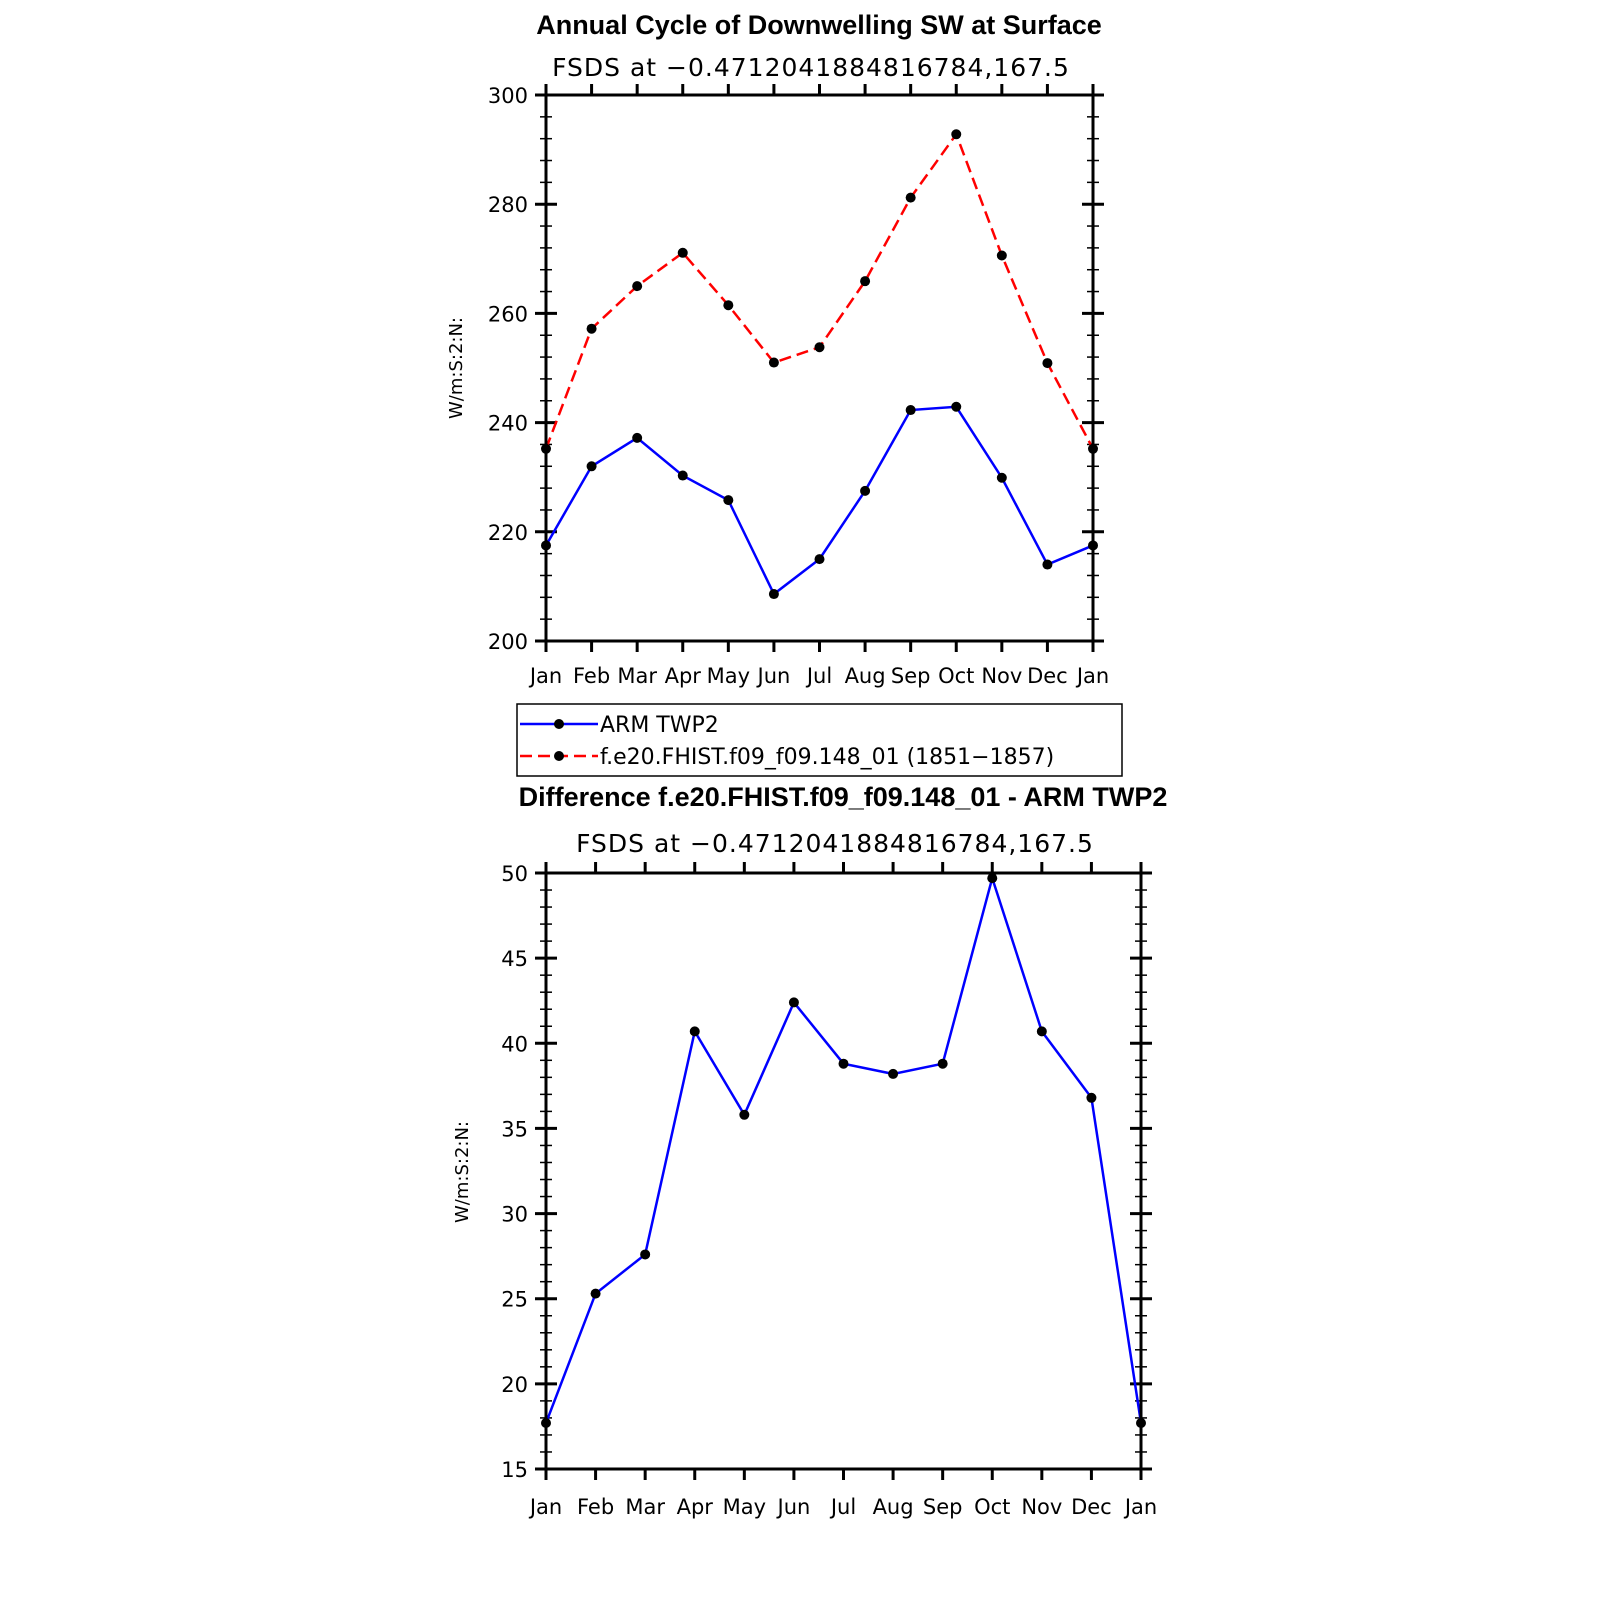 Image resolution: width=1597 pixels, height=1597 pixels. I want to click on y-tick-label: 260, so click(508, 314).